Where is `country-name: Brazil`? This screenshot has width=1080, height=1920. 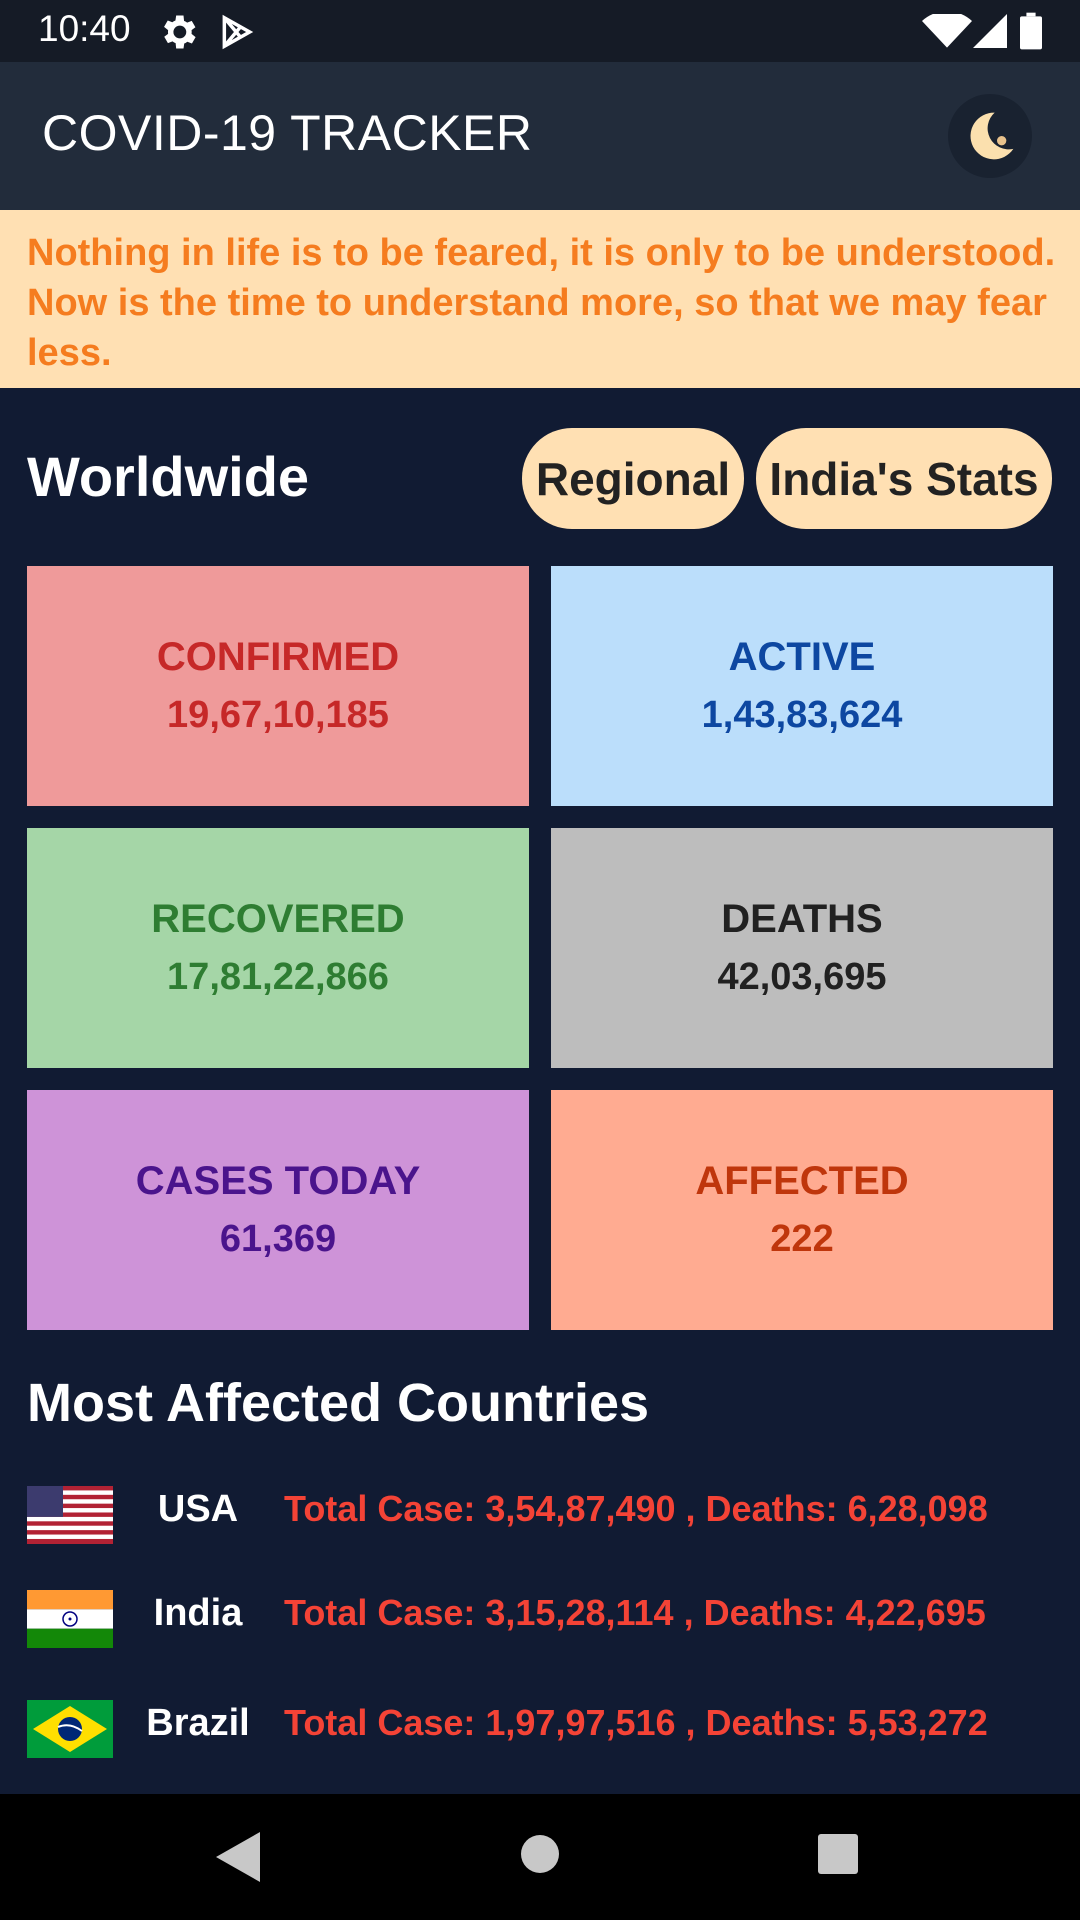
country-name: Brazil is located at coordinates (198, 1723).